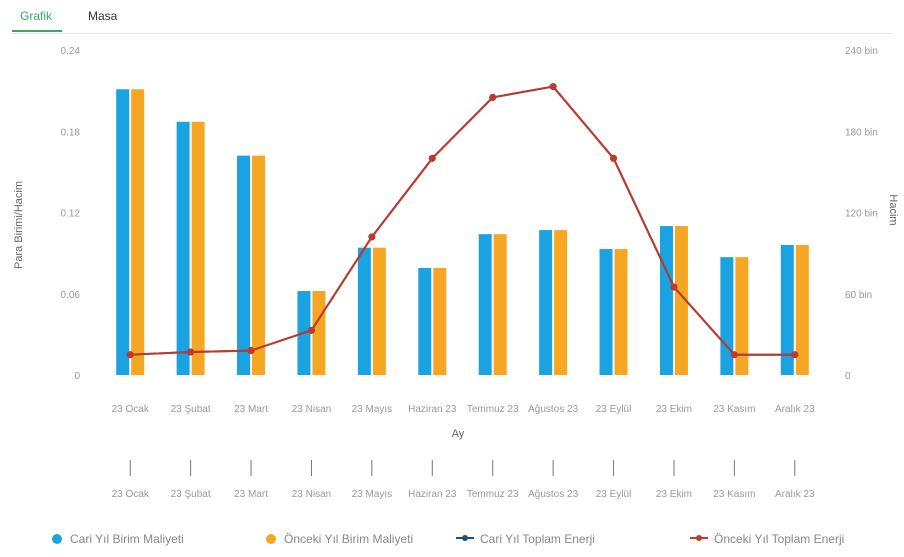  Describe the element at coordinates (465, 538) in the screenshot. I see `legend-swatch-current-energy` at that location.